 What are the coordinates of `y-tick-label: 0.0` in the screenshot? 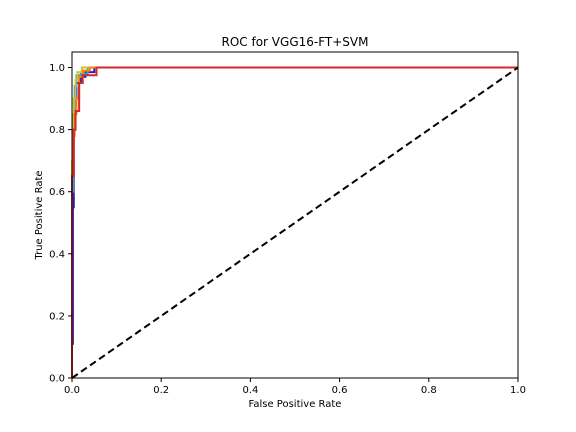 It's located at (57, 379).